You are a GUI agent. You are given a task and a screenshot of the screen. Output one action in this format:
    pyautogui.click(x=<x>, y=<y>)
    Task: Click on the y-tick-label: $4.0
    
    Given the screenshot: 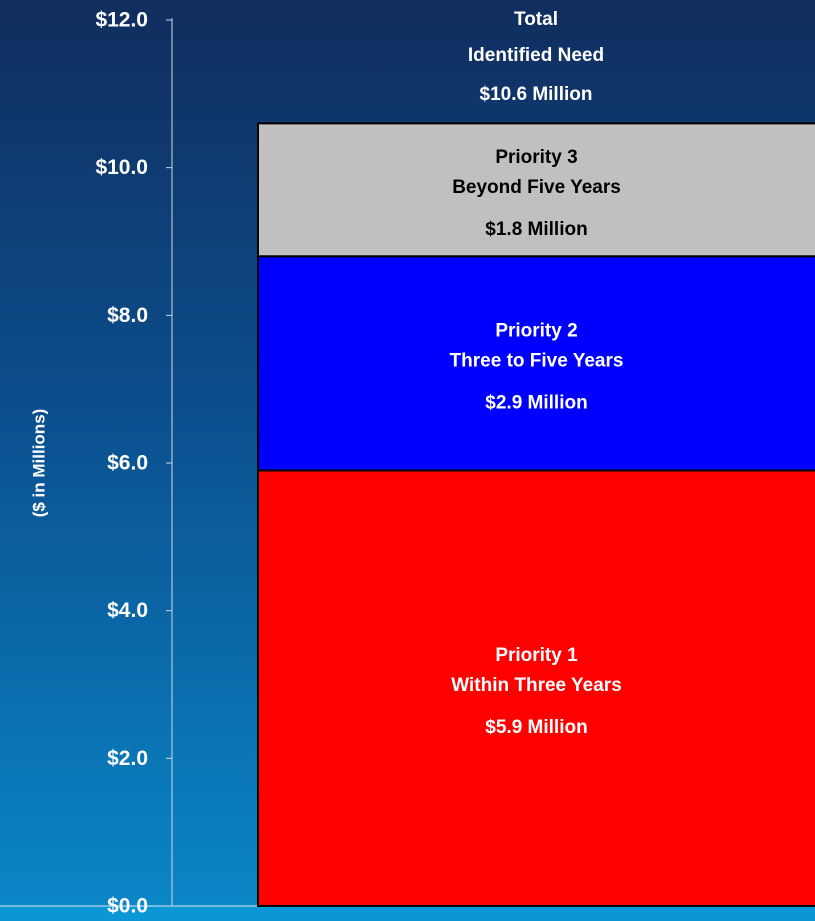 What is the action you would take?
    pyautogui.click(x=127, y=610)
    